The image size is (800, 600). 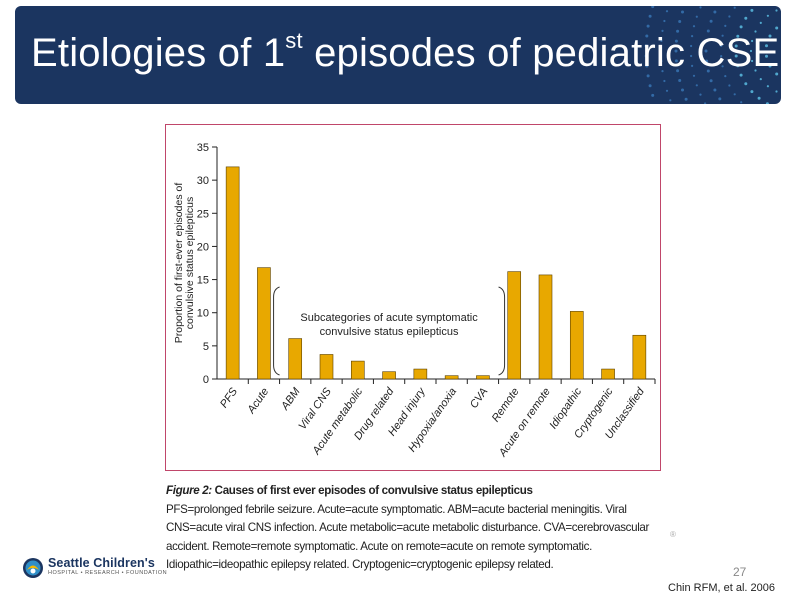 What do you see at coordinates (479, 398) in the screenshot?
I see `x-tick-label: CVA` at bounding box center [479, 398].